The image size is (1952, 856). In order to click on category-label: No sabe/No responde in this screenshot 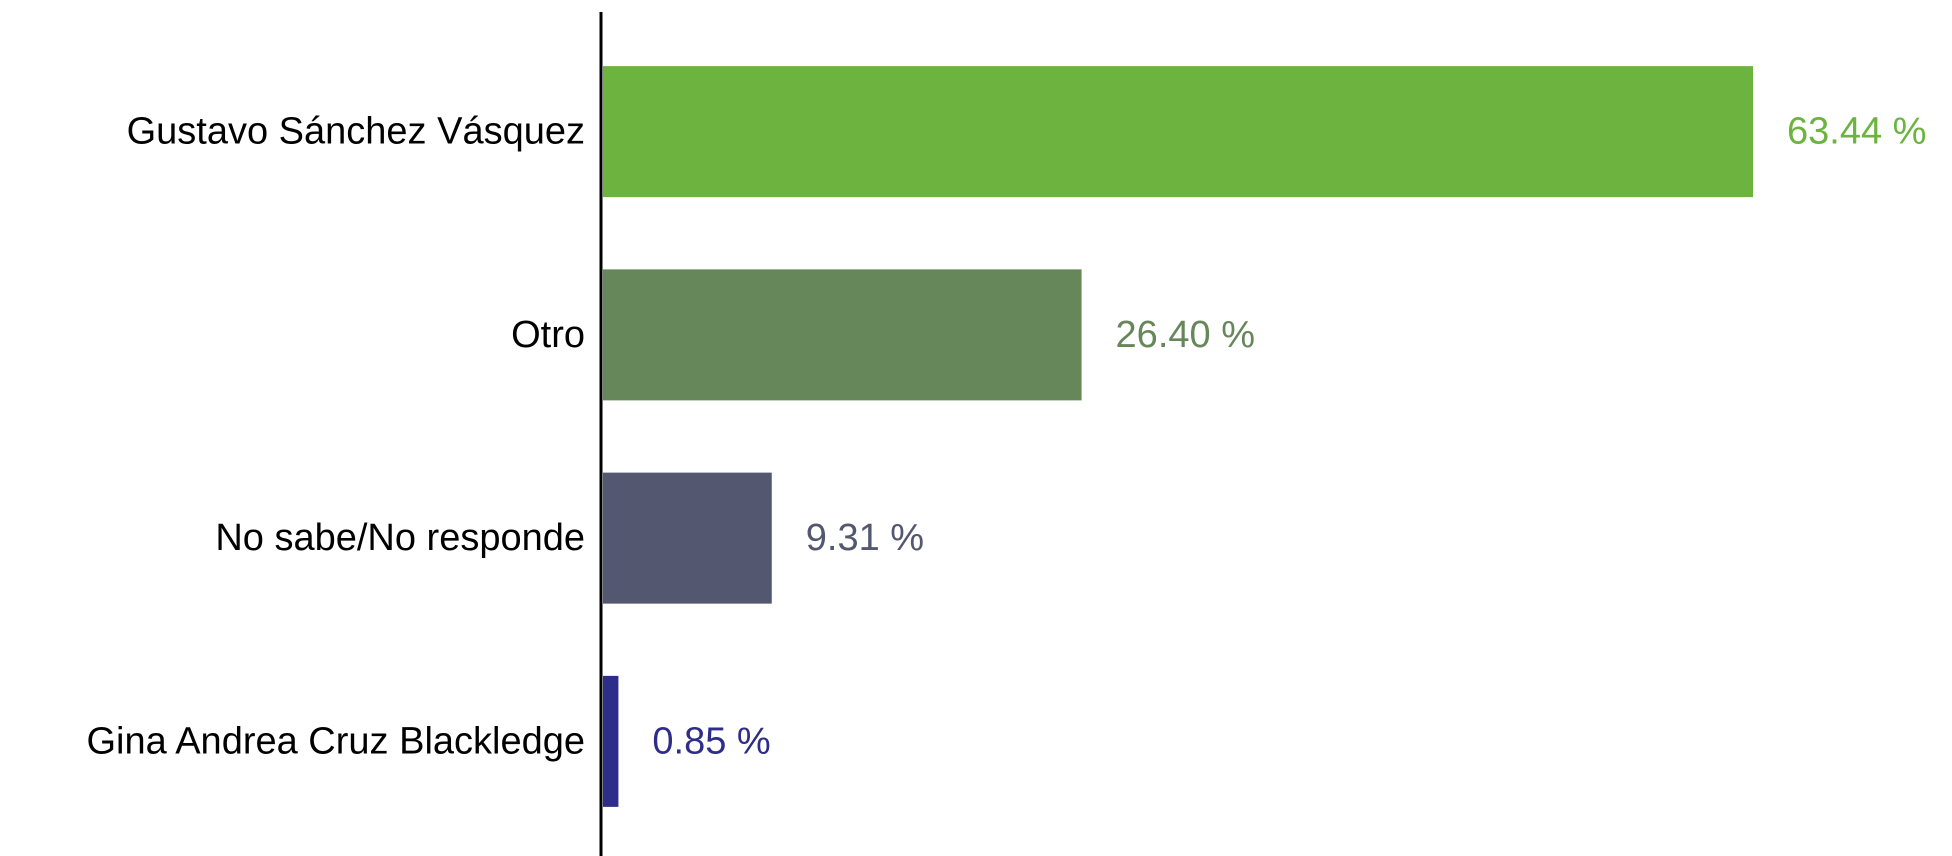, I will do `click(400, 538)`.